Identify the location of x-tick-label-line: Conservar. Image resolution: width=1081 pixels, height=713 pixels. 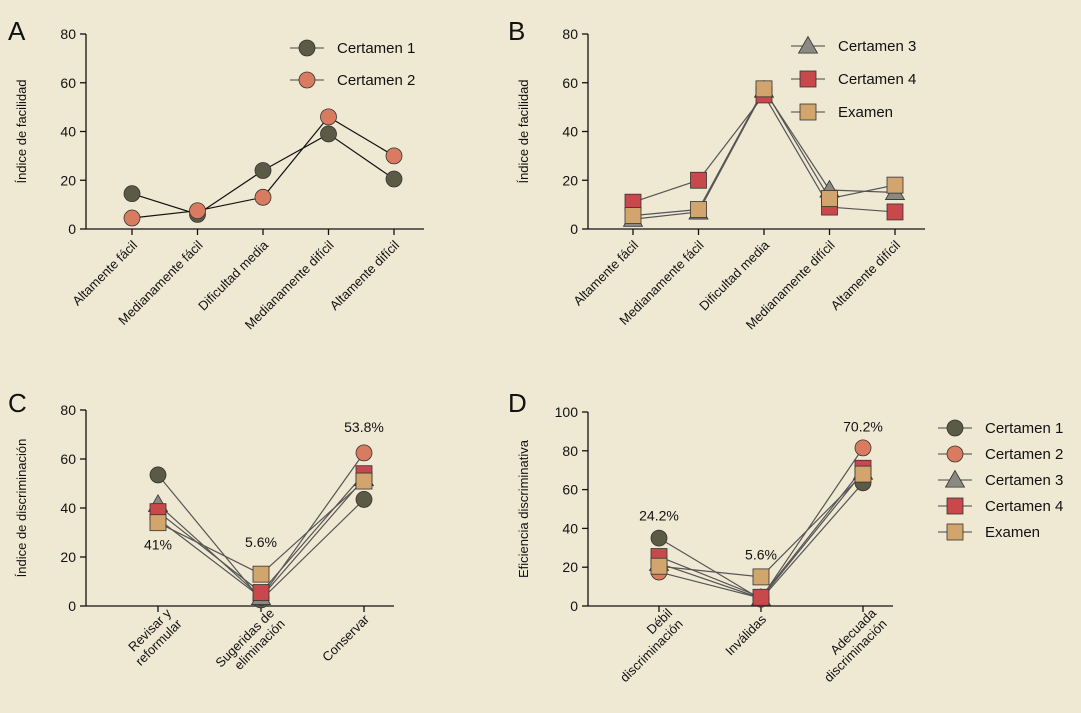
(345, 637).